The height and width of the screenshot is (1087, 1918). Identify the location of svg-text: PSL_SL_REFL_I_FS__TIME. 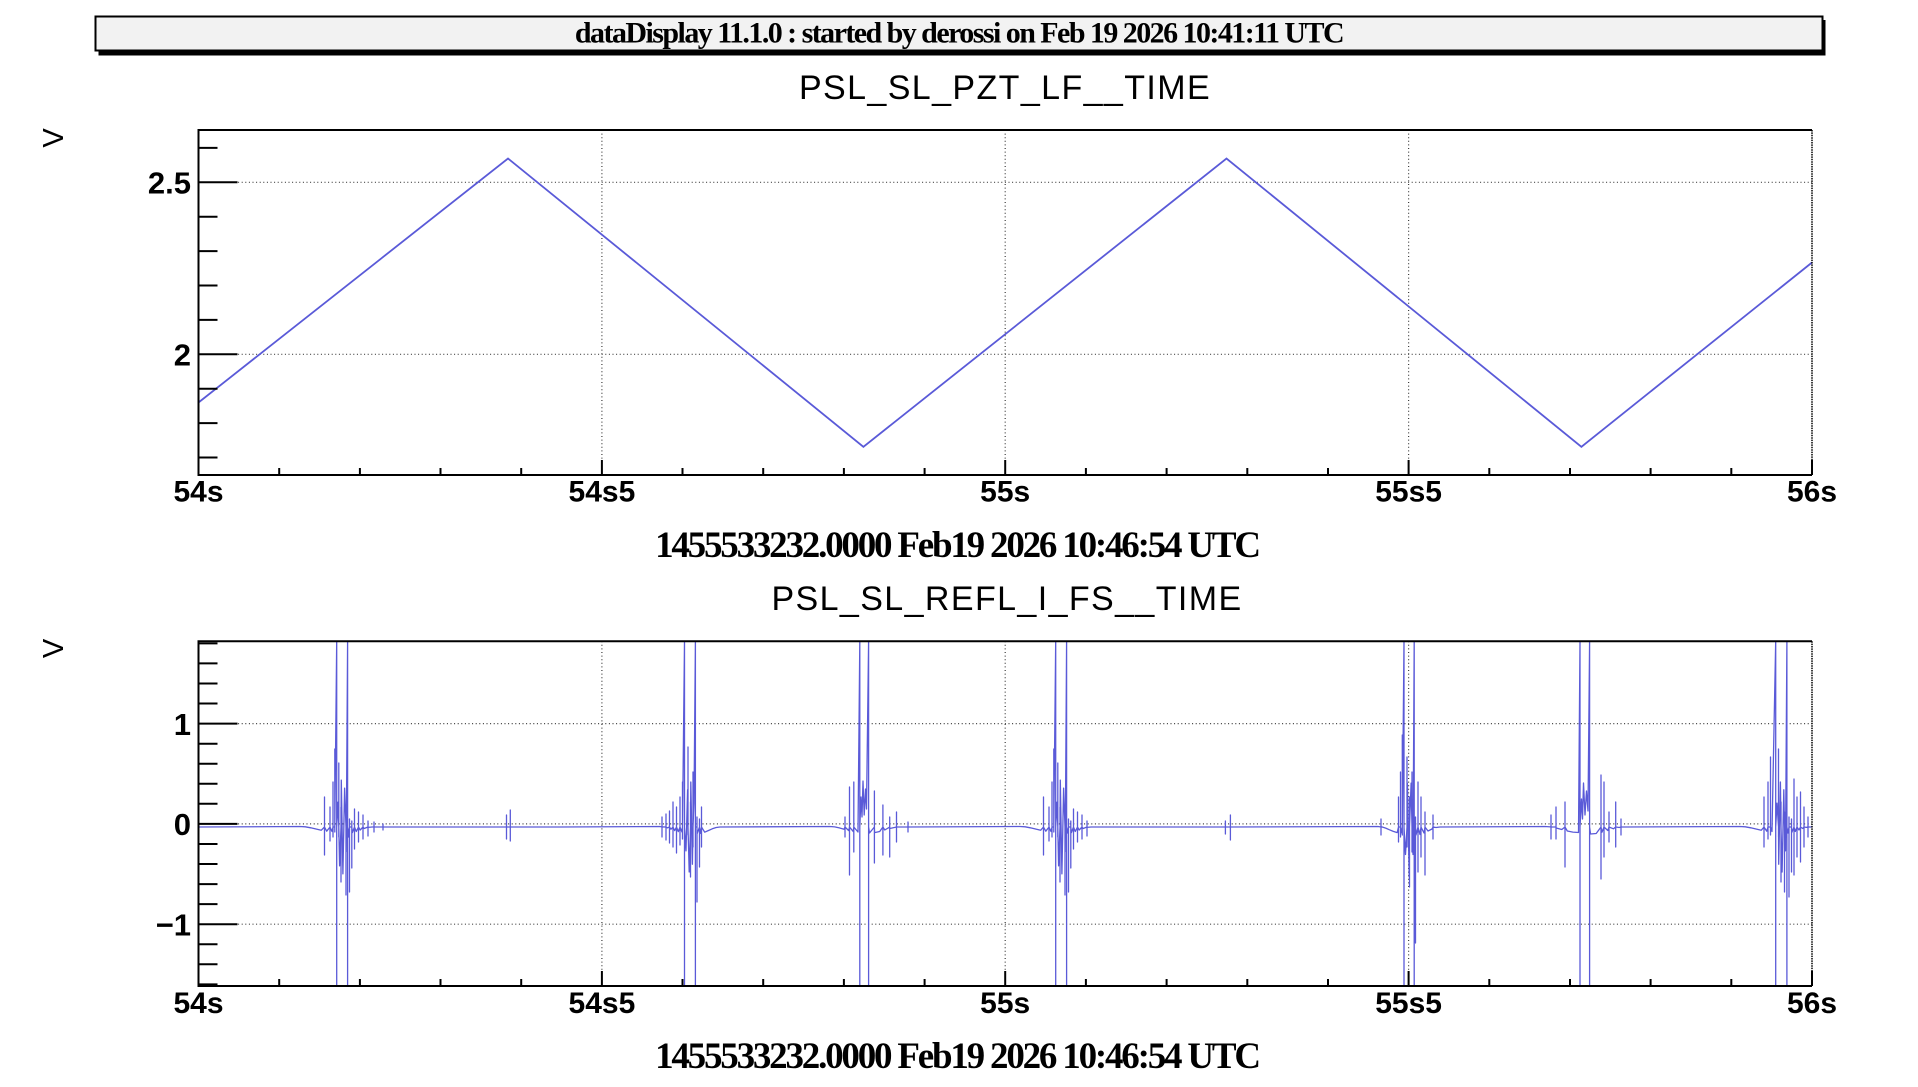
(1006, 599).